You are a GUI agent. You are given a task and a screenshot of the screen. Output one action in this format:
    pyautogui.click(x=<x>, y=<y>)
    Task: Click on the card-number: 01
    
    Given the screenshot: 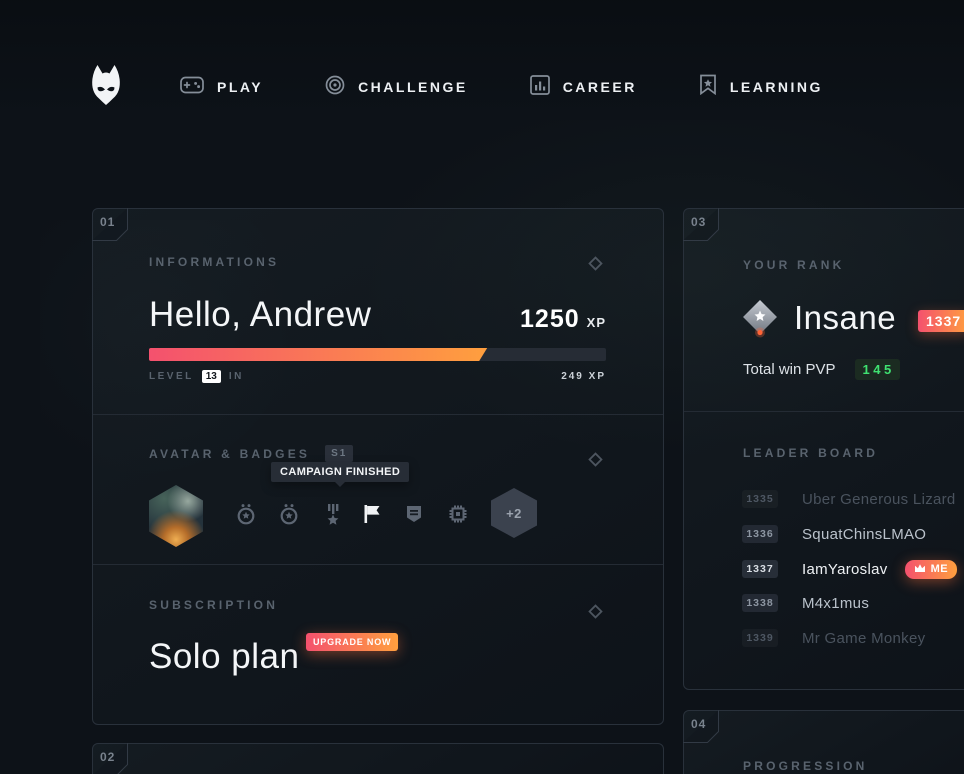 What is the action you would take?
    pyautogui.click(x=108, y=222)
    